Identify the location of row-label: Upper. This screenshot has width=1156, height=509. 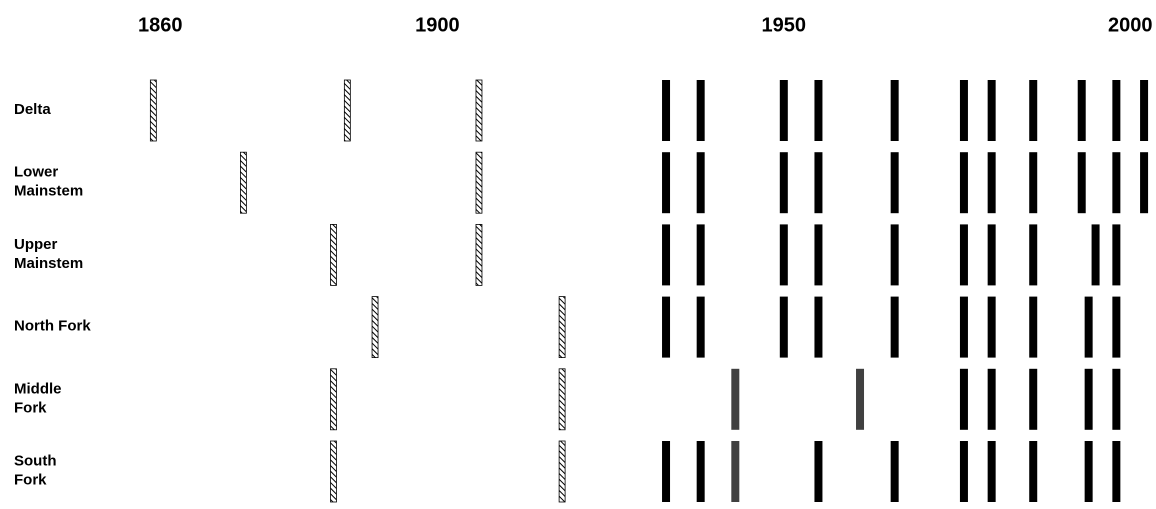
(36, 244).